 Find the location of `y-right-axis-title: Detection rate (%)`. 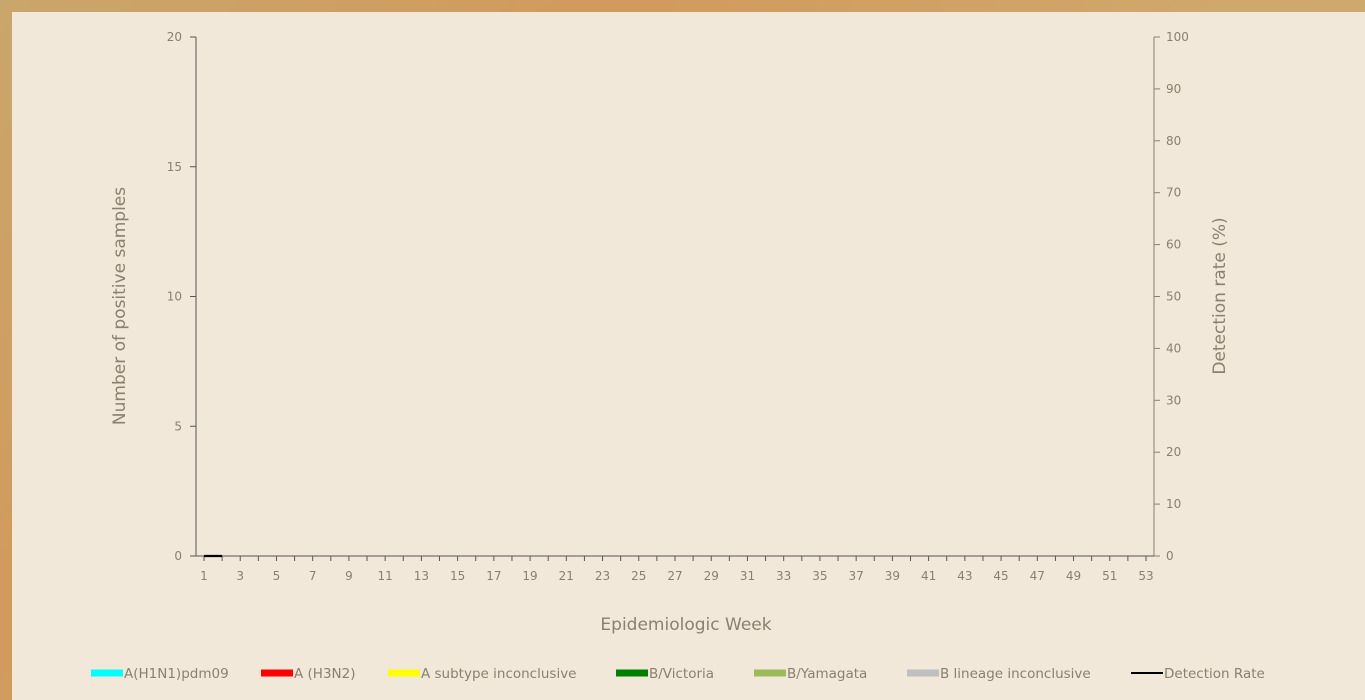

y-right-axis-title: Detection rate (%) is located at coordinates (1220, 295).